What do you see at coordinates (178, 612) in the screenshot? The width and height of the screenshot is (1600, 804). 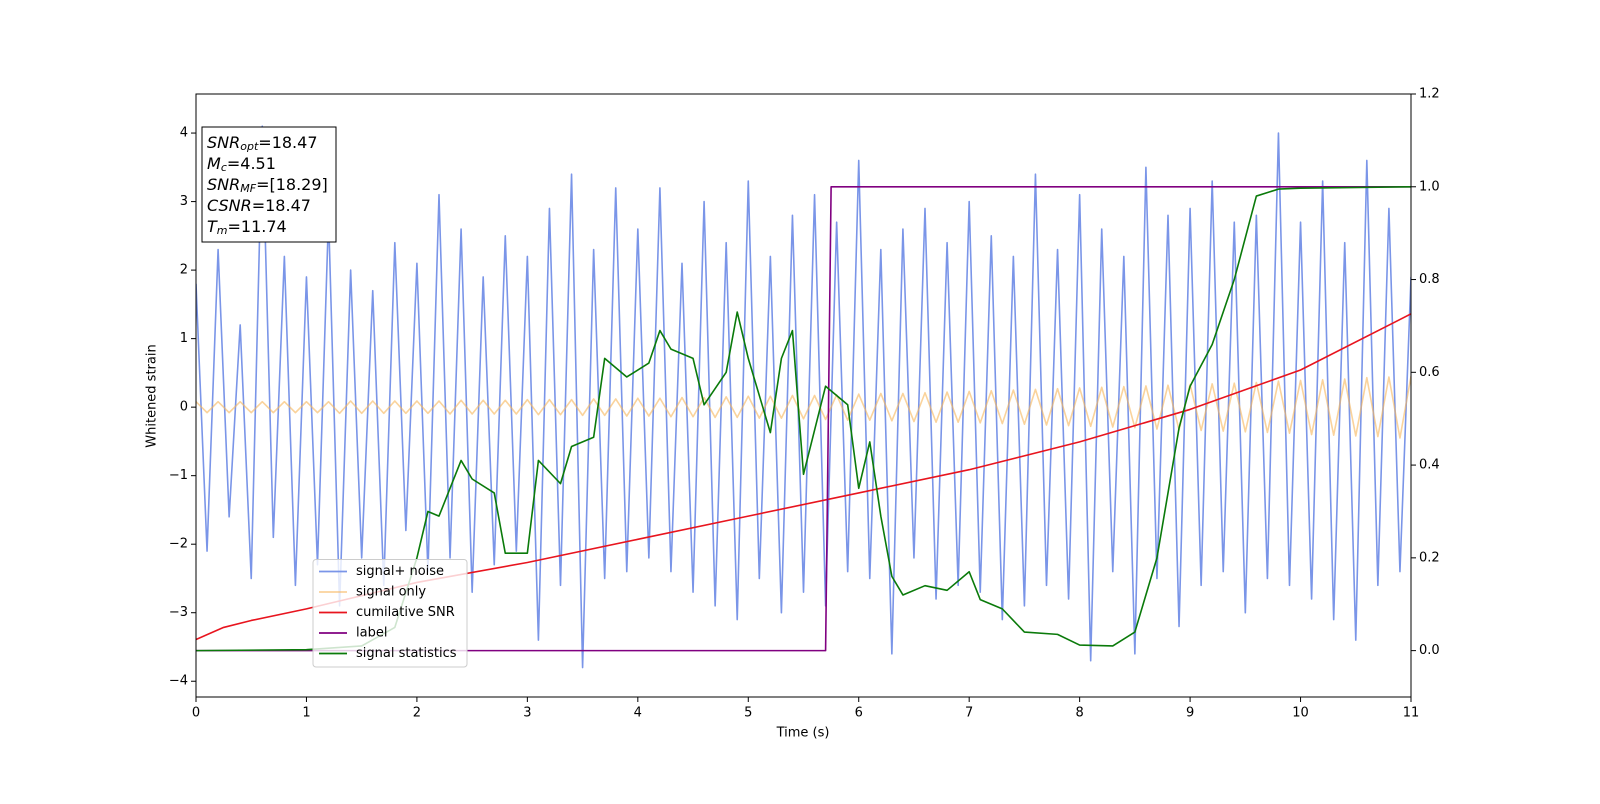 I see `y-tick-label: −3` at bounding box center [178, 612].